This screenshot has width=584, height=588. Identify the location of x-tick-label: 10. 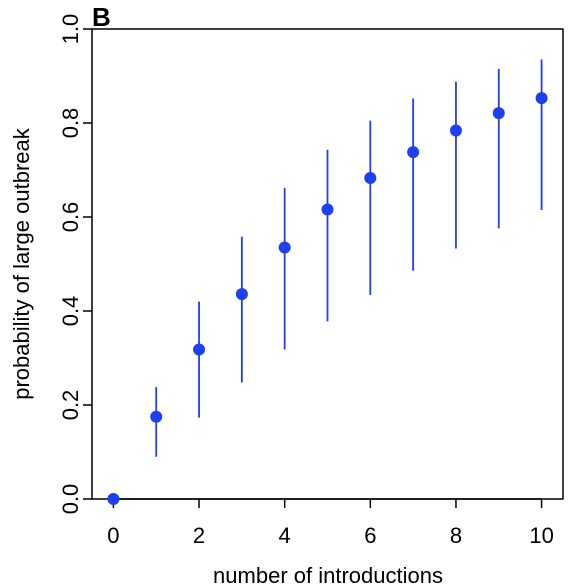
(541, 535).